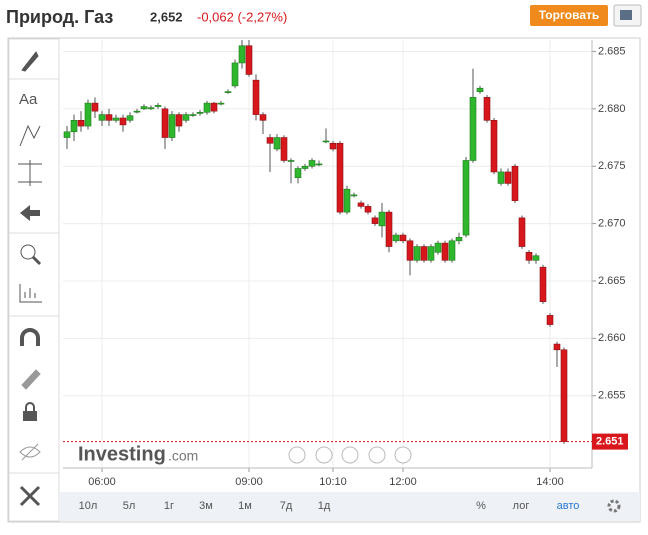 The width and height of the screenshot is (648, 535). Describe the element at coordinates (286, 506) in the screenshot. I see `period-button: 7д` at that location.